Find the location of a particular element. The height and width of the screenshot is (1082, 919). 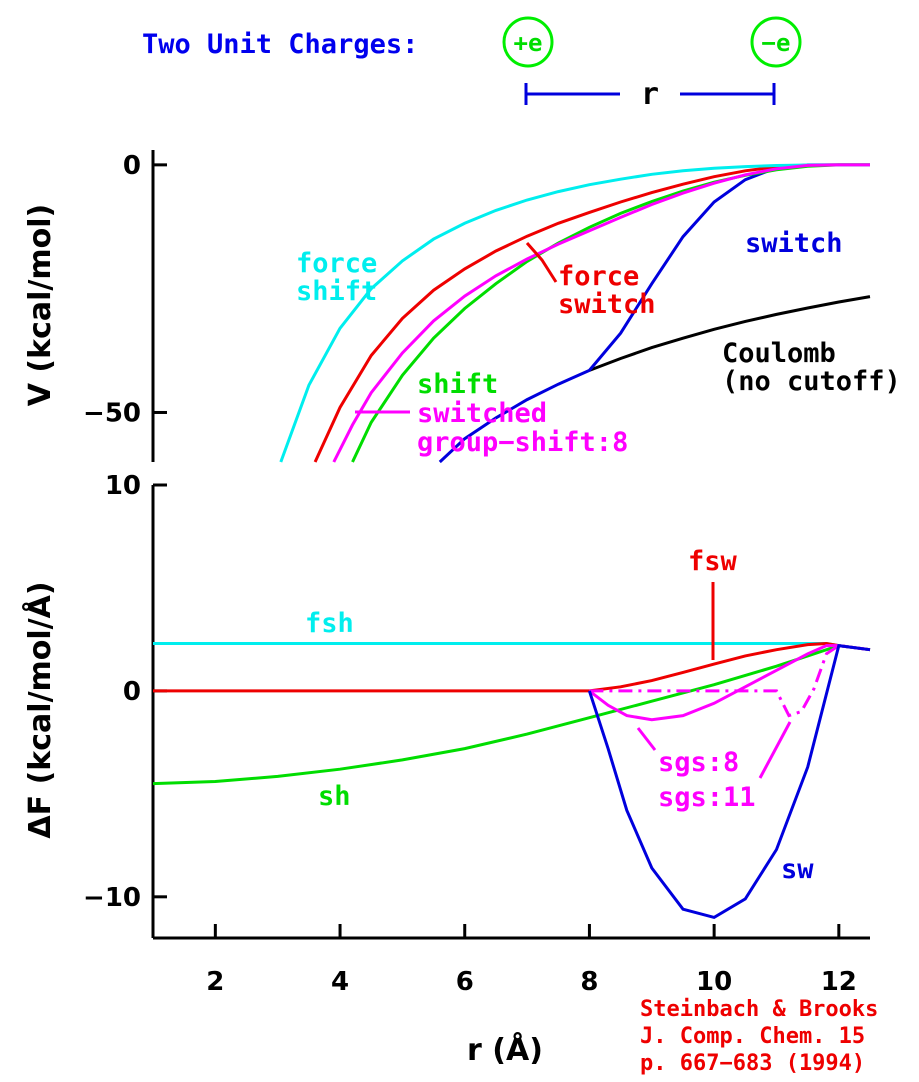

x-tick-label: 2 is located at coordinates (215, 982).